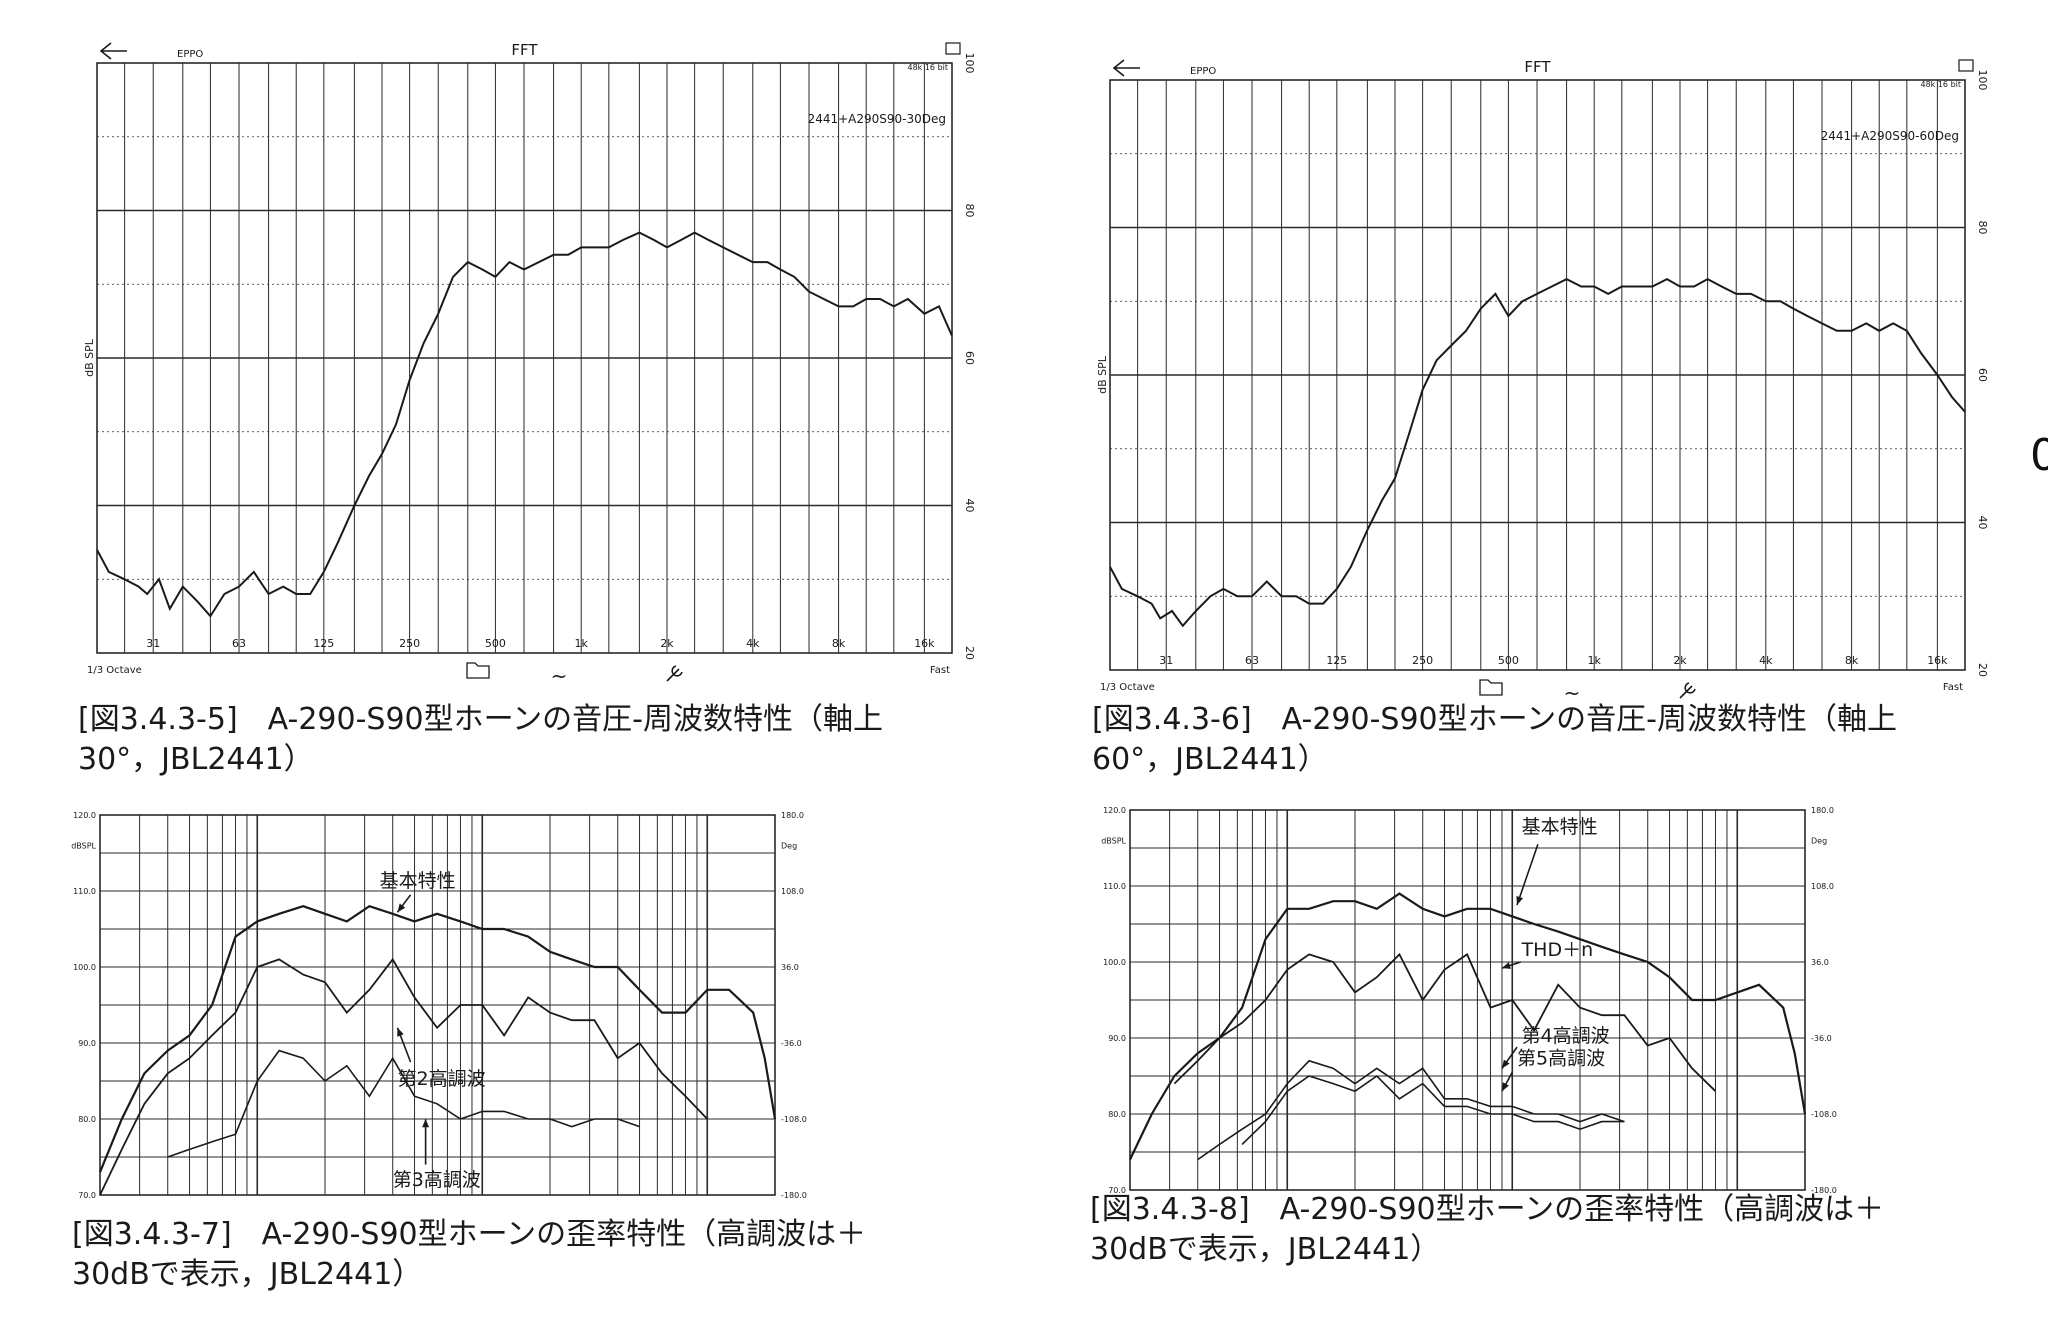 Image resolution: width=2048 pixels, height=1325 pixels. I want to click on page-edge-mark: 0, so click(2039, 455).